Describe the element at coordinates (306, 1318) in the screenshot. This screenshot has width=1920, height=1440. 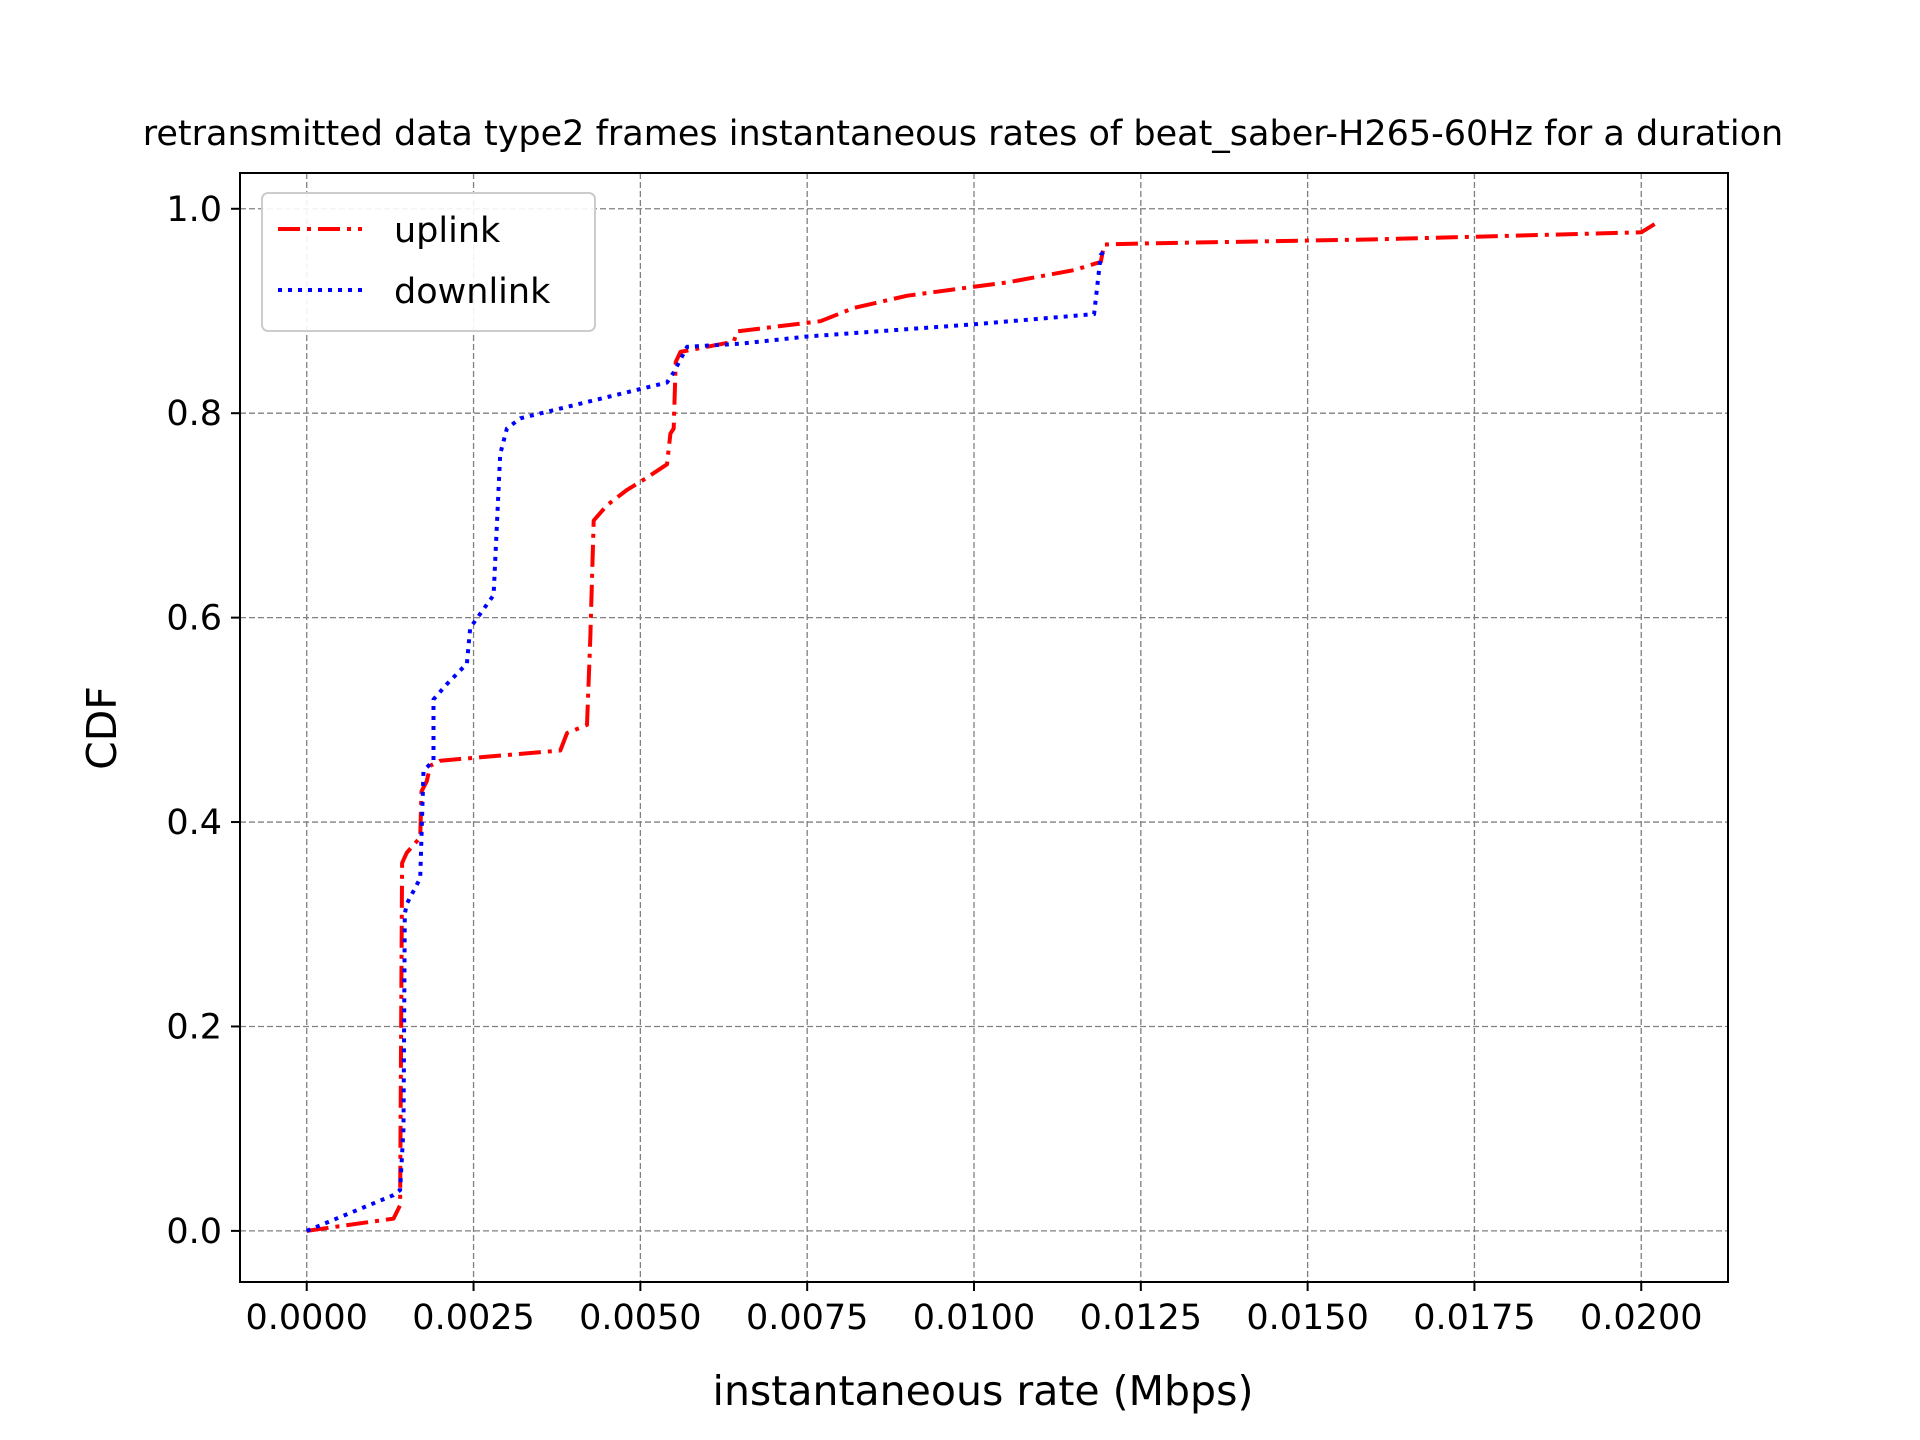
I see `x-tick-label: 0.0000` at that location.